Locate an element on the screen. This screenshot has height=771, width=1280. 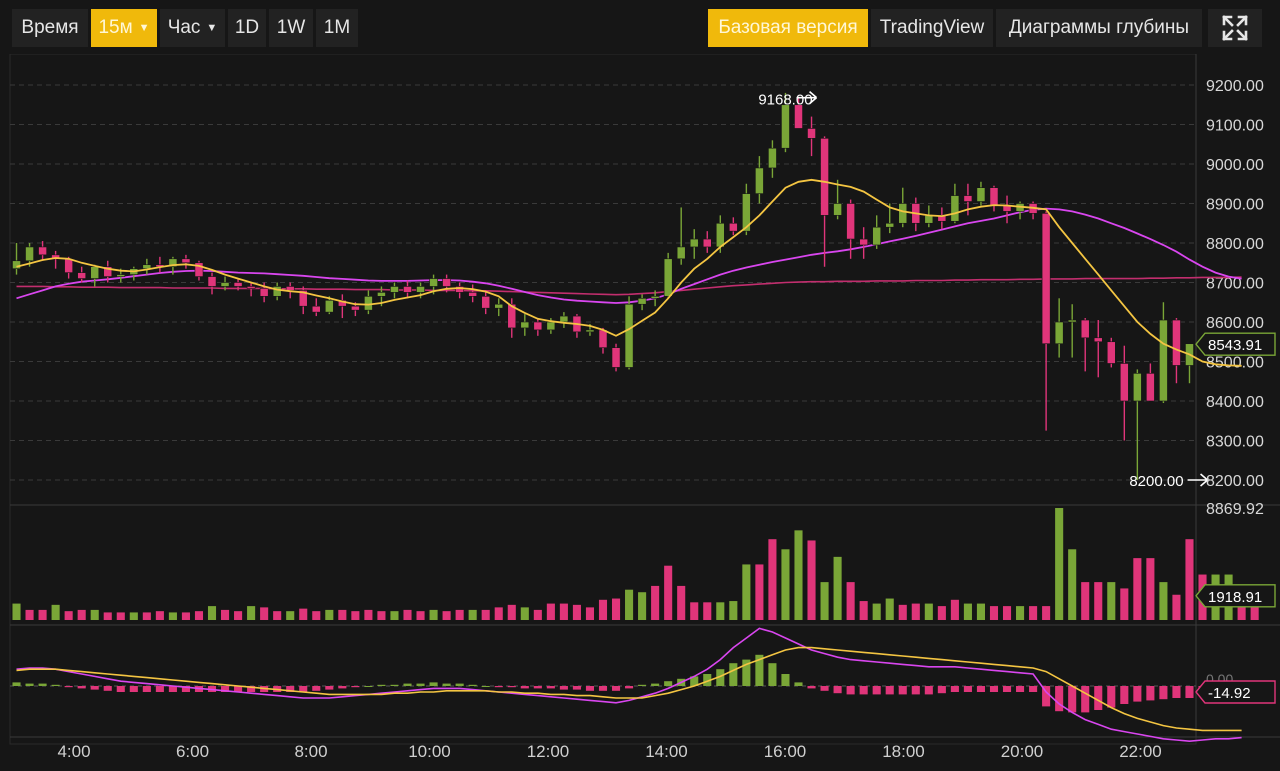
volume-last-tag-box is located at coordinates (1235, 596).